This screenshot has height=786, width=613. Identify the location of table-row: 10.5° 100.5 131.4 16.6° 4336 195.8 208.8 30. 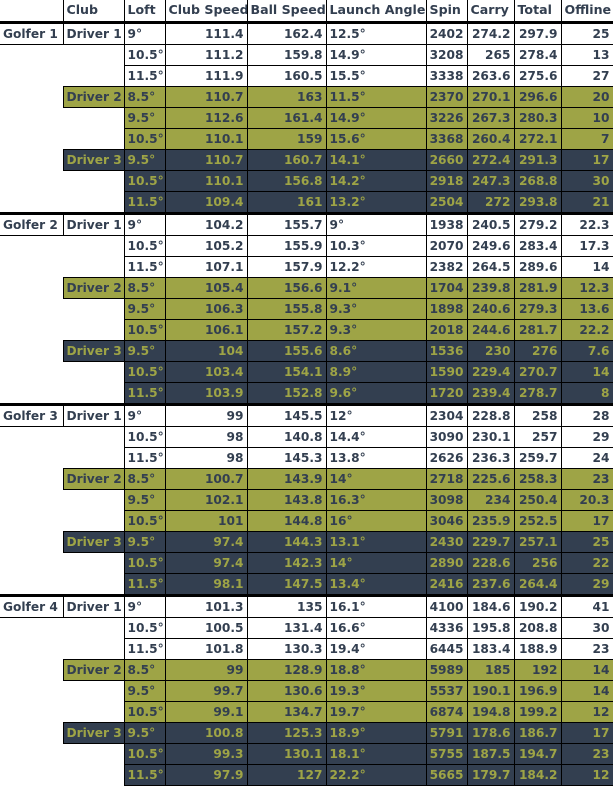
(306, 627).